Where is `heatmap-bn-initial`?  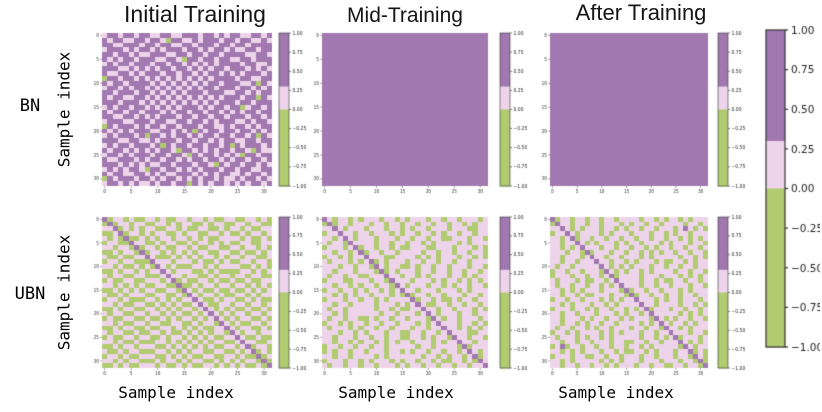 heatmap-bn-initial is located at coordinates (181, 113).